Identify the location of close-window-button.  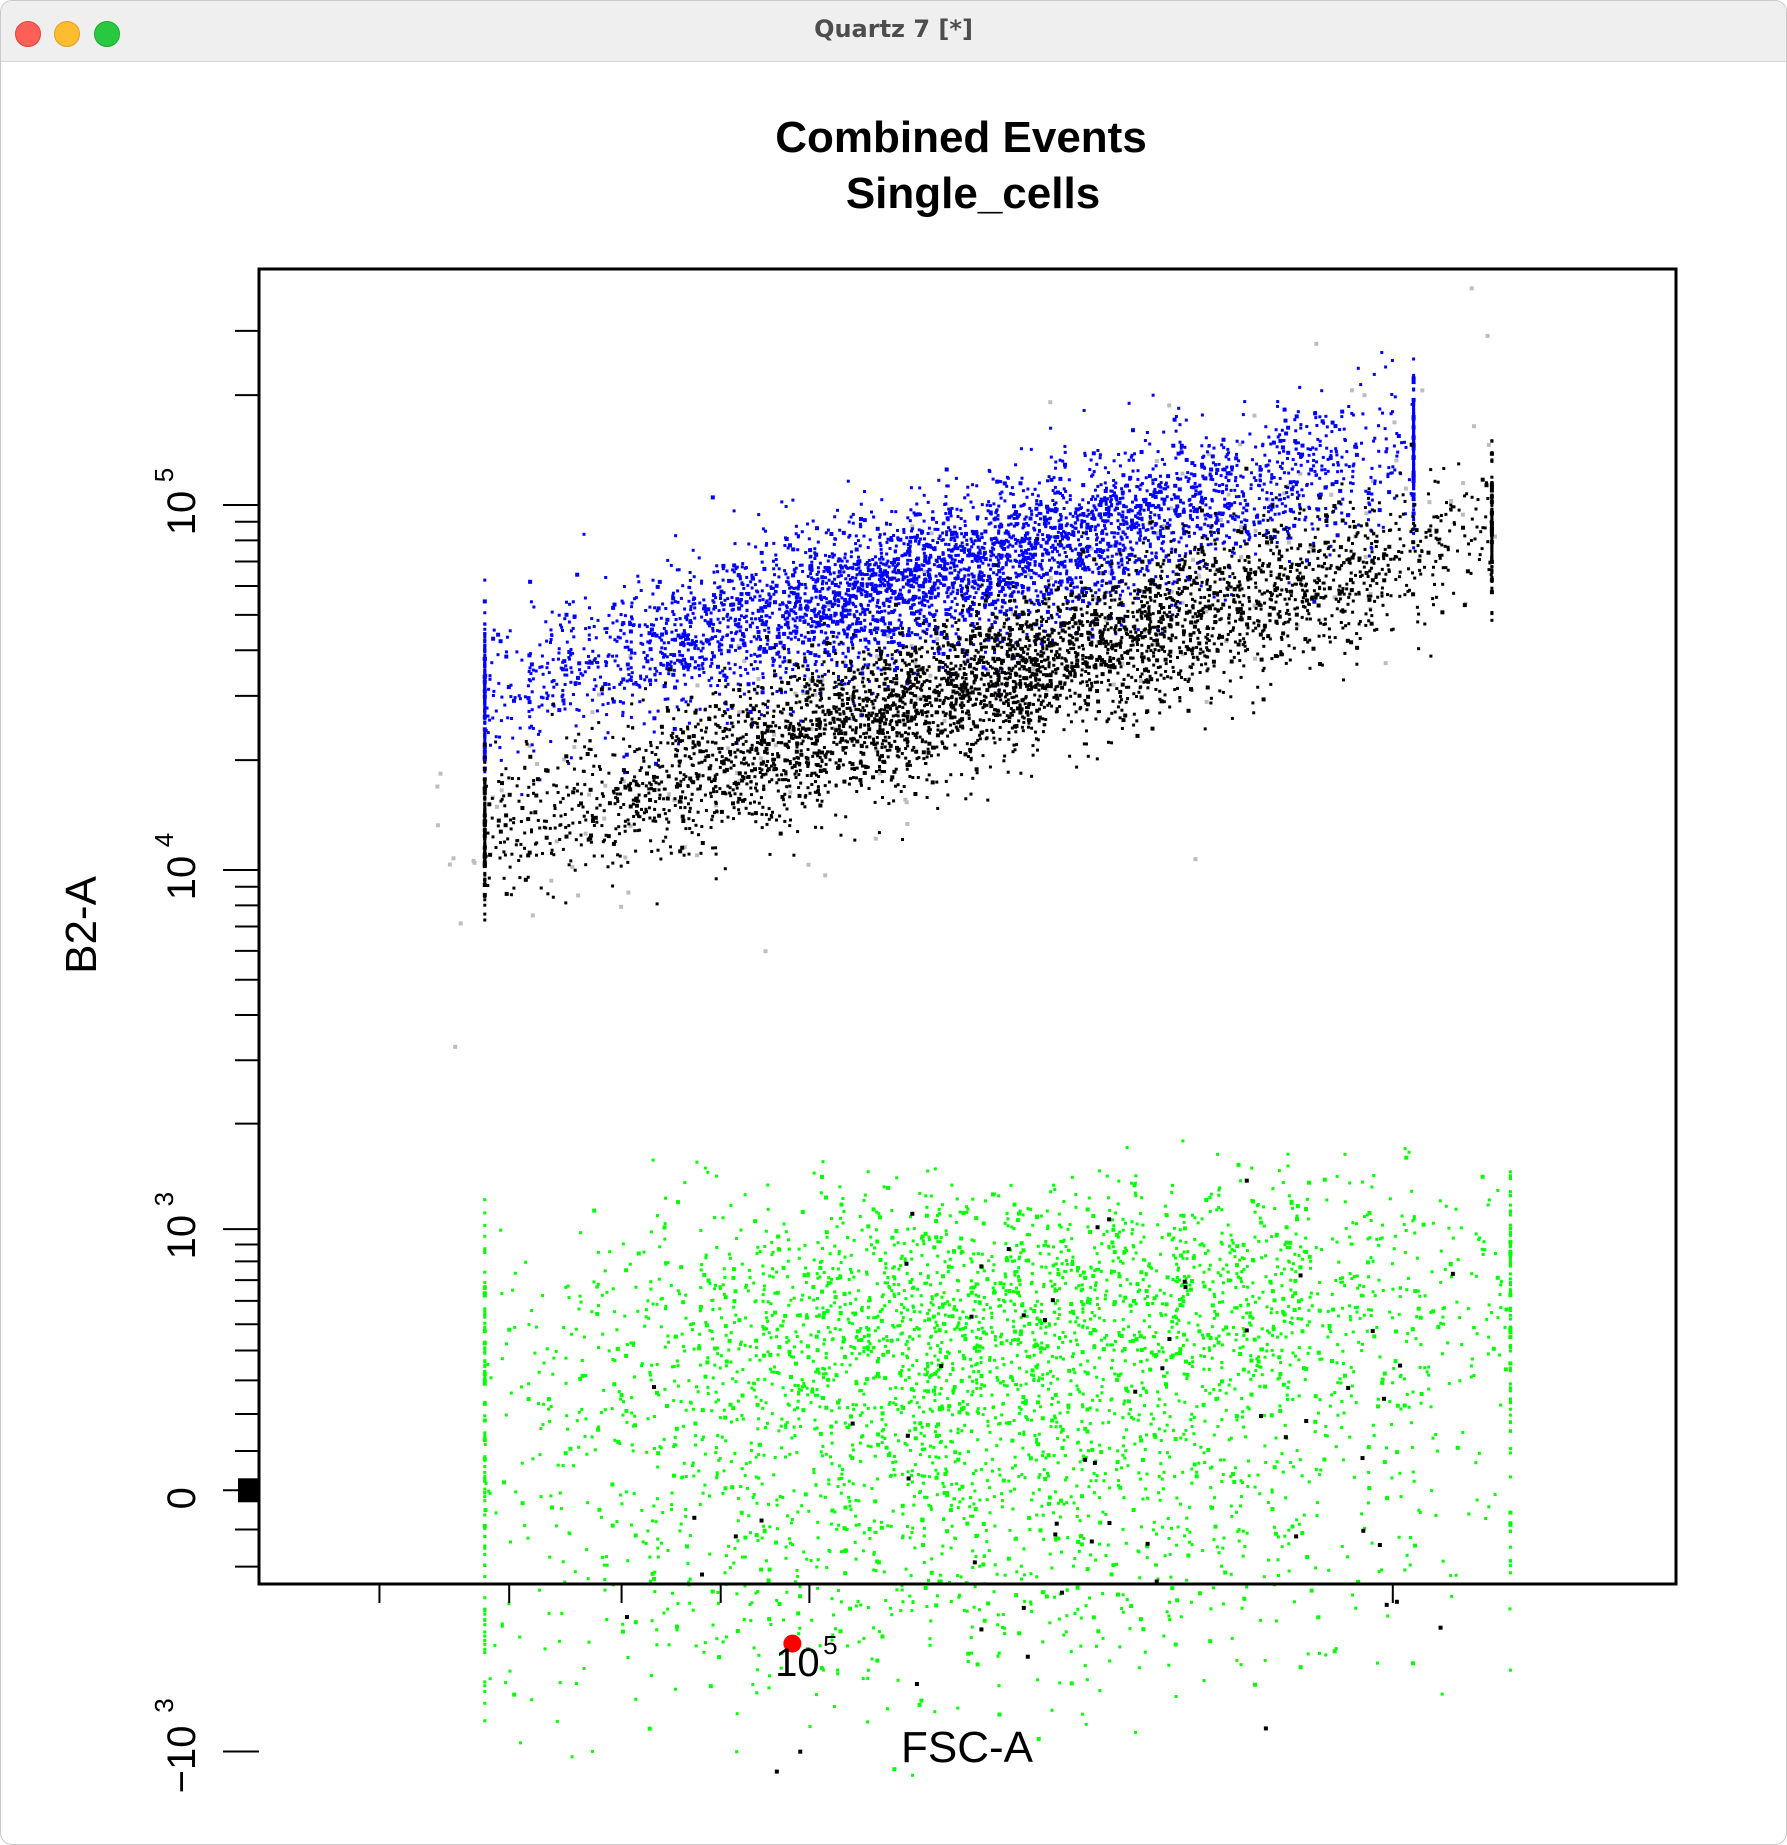
(28, 34).